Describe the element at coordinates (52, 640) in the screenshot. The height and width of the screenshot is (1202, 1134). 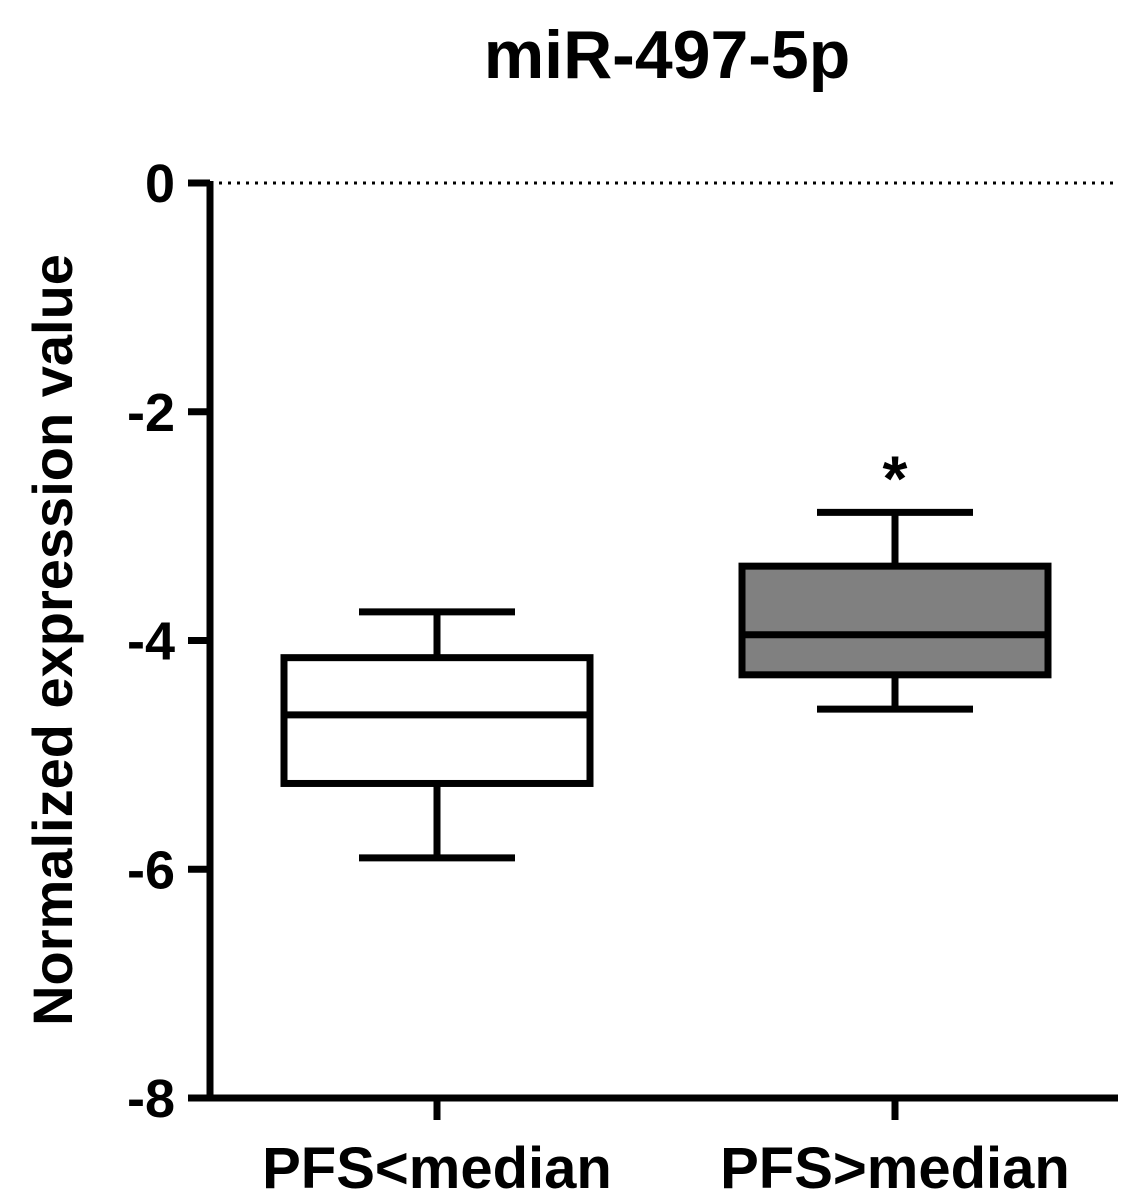
I see `y-axis-label: Normalized expression value` at that location.